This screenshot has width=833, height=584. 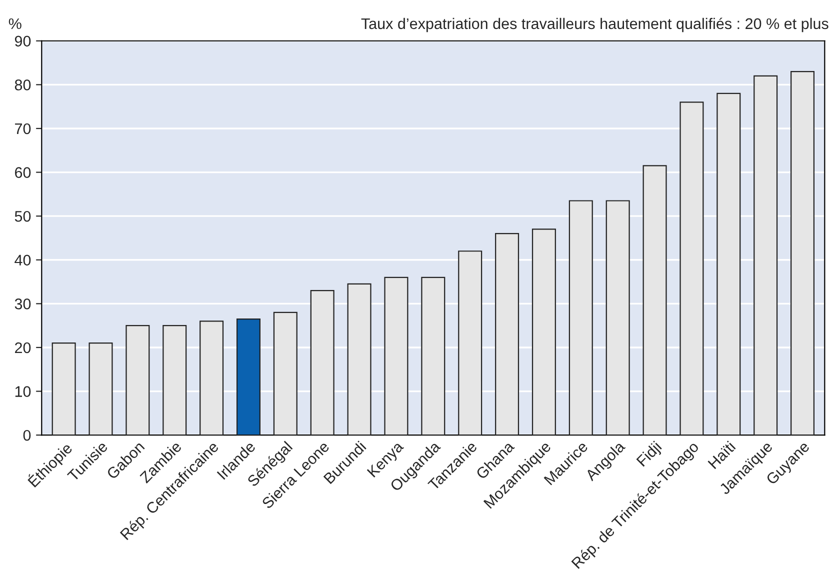 I want to click on y-tick-label: 40, so click(x=22, y=260).